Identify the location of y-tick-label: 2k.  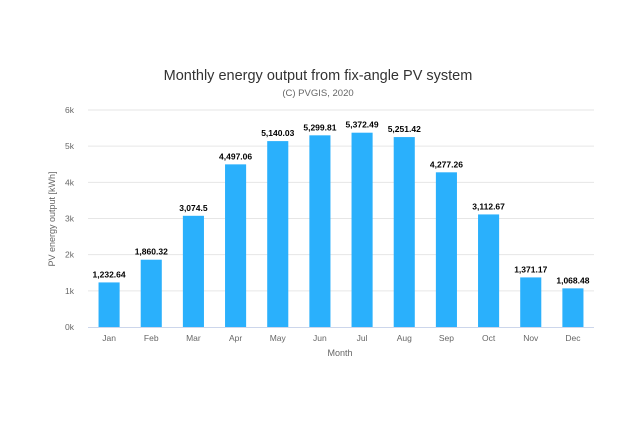
(70, 255).